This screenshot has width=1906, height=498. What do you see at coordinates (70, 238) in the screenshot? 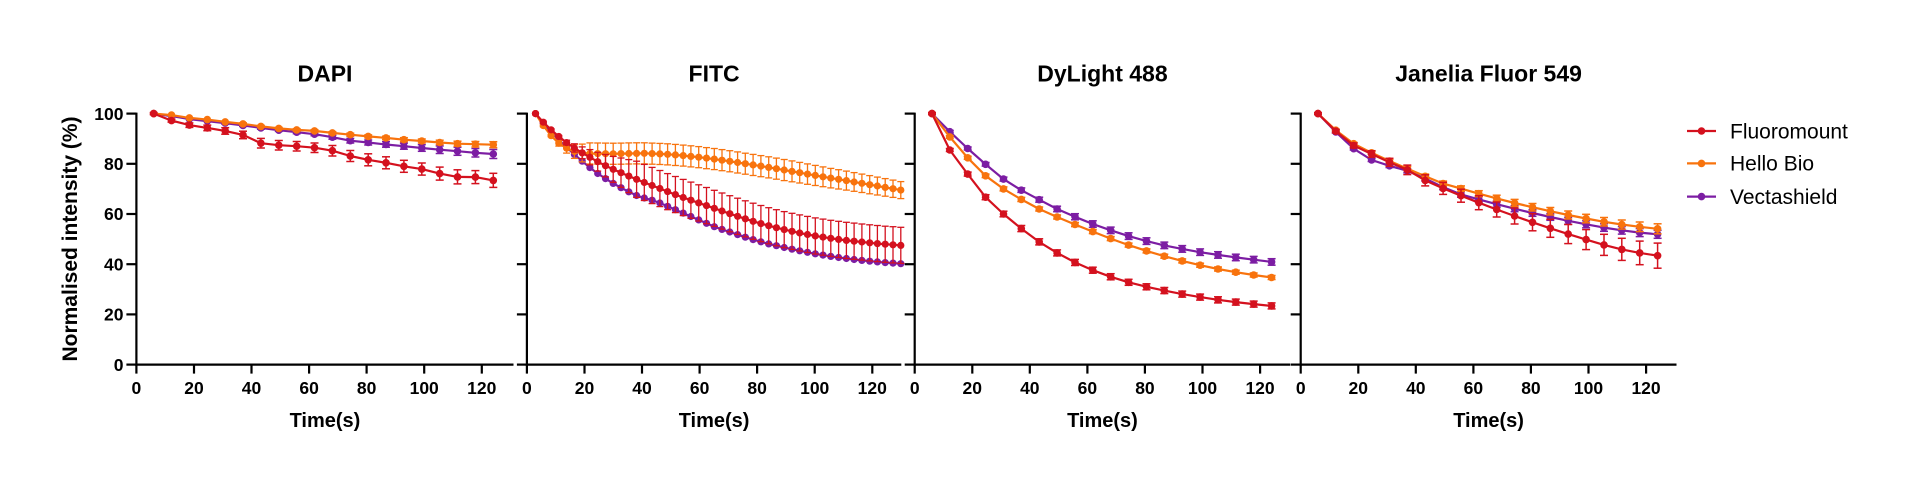
I see `svg-text: Normalised intensity (%)` at bounding box center [70, 238].